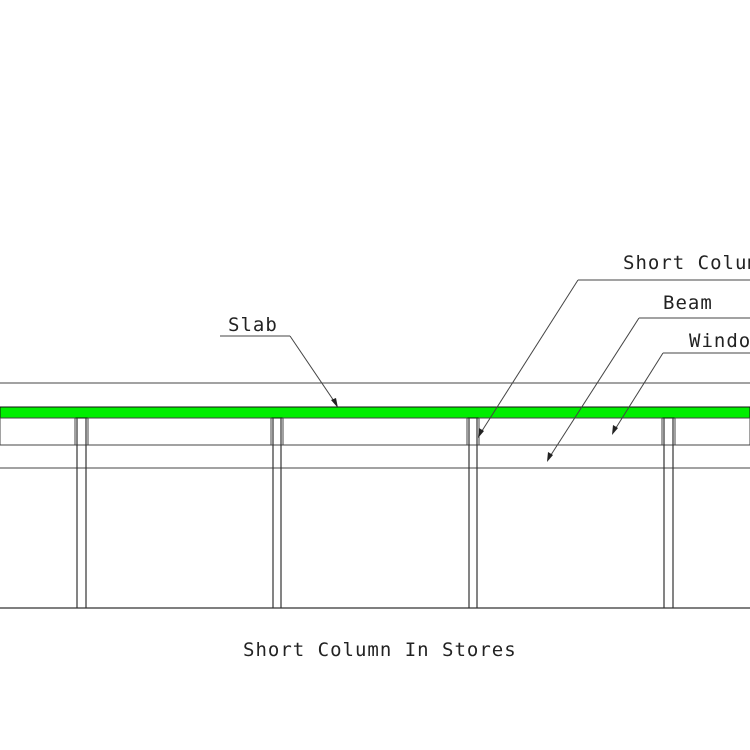  Describe the element at coordinates (688, 303) in the screenshot. I see `beam-label: Beam` at that location.